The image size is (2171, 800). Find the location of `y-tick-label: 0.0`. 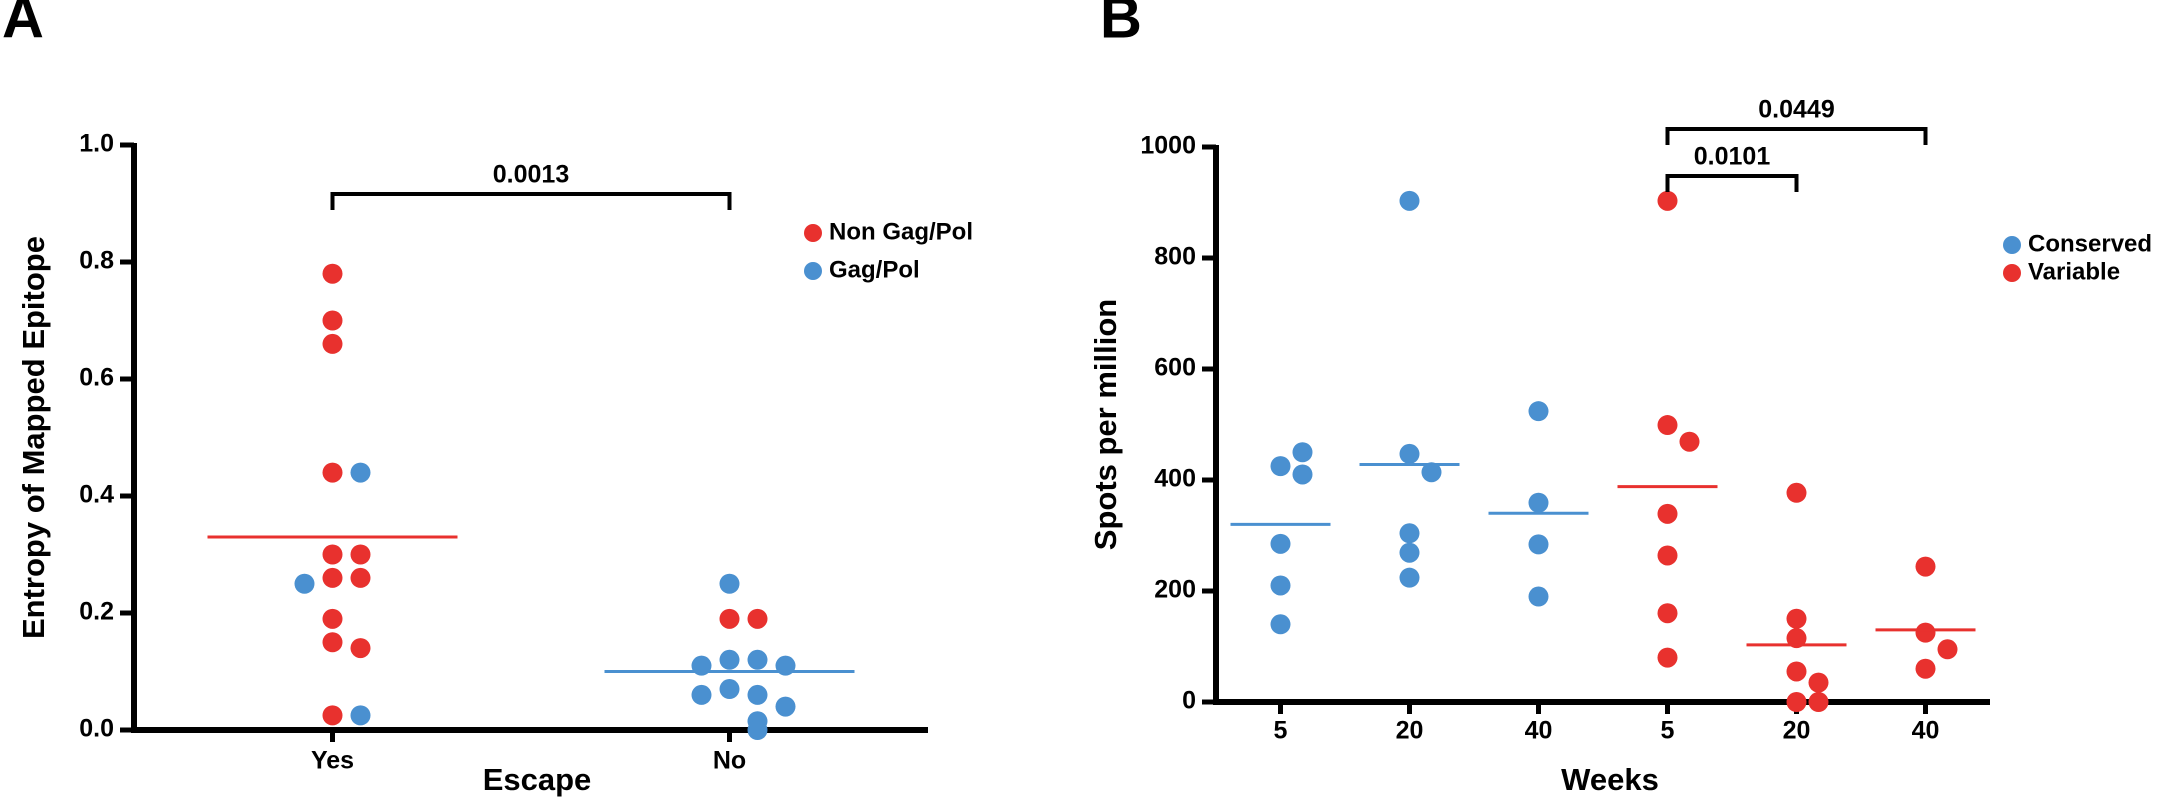

y-tick-label: 0.0 is located at coordinates (96, 729).